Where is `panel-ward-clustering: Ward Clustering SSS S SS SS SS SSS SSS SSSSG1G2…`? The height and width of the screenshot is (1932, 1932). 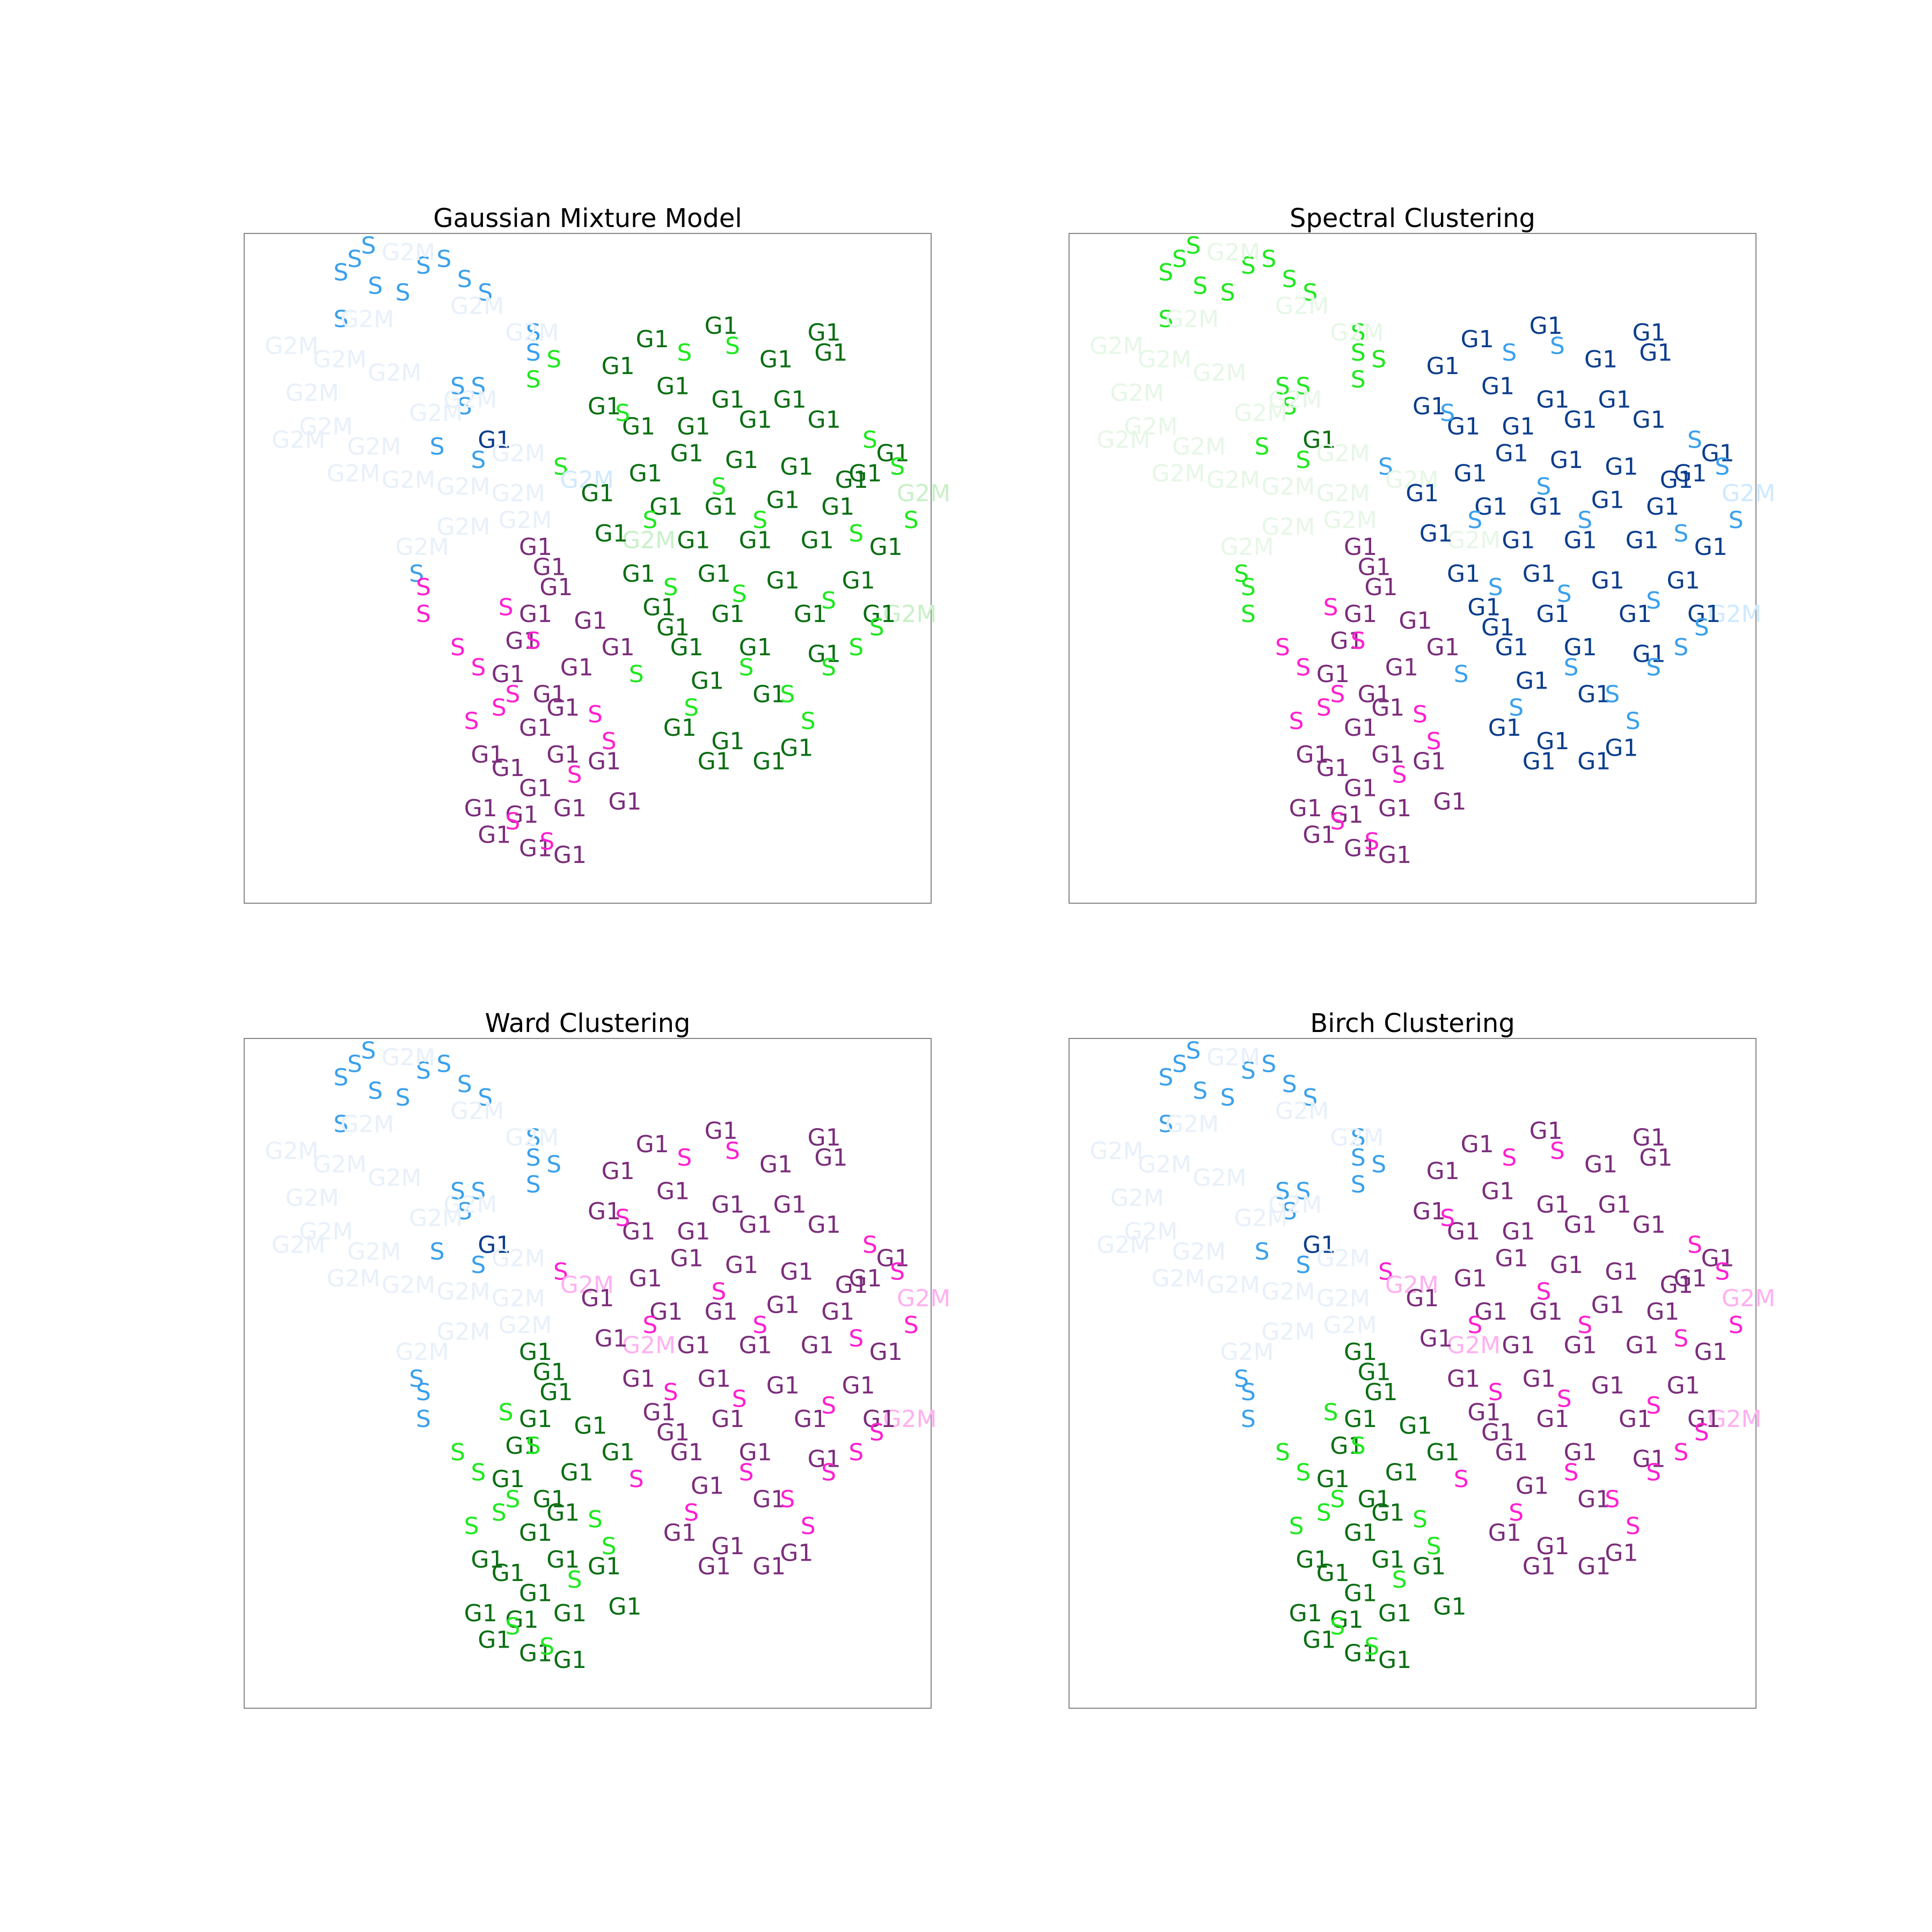
panel-ward-clustering: Ward Clustering SSS S SS SS SS SSS SSS SSSSG1G2… is located at coordinates (597, 1358).